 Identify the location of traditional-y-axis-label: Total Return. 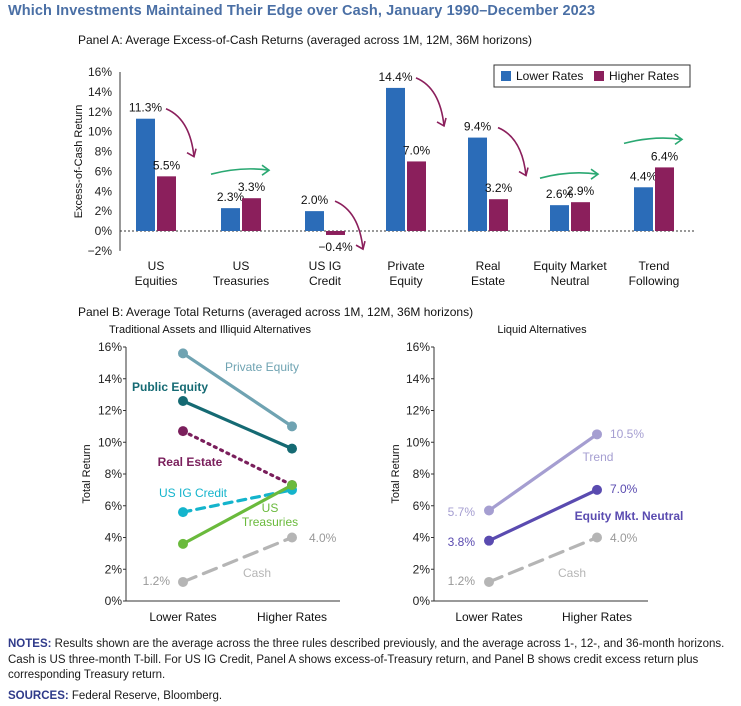
(87, 473).